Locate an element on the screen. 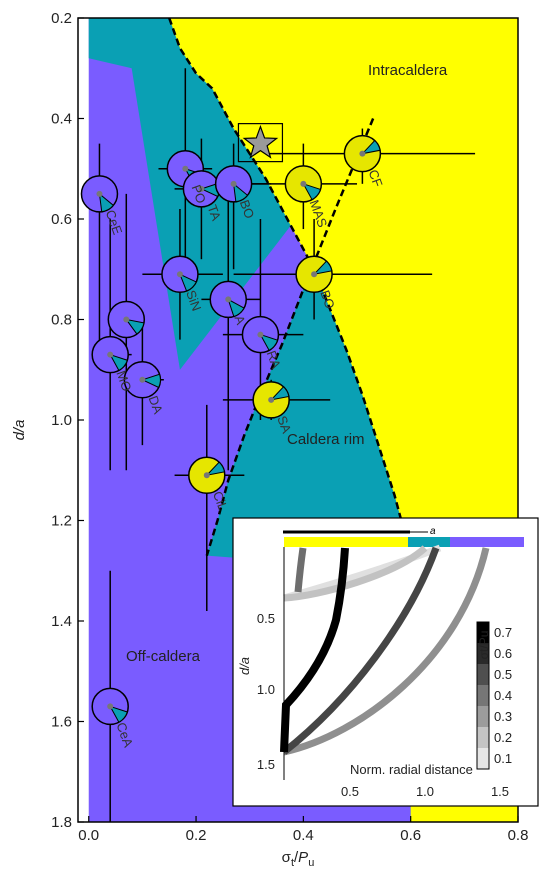  star-box is located at coordinates (260, 143).